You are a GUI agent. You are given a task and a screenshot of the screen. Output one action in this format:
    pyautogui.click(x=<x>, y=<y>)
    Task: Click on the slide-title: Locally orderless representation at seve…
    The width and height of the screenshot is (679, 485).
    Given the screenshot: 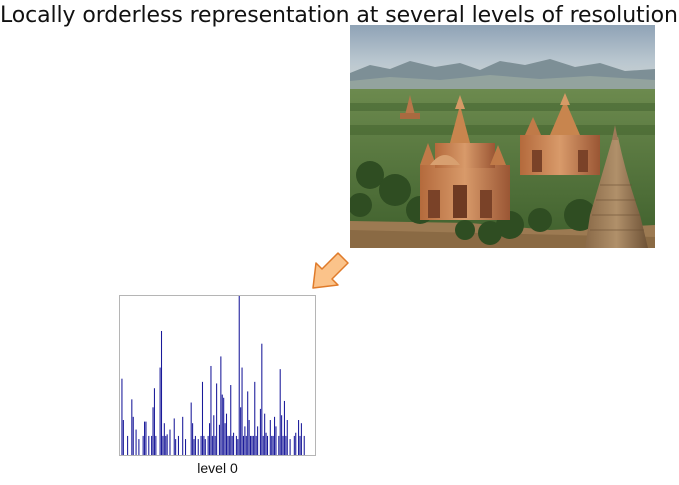 What is the action you would take?
    pyautogui.click(x=339, y=15)
    